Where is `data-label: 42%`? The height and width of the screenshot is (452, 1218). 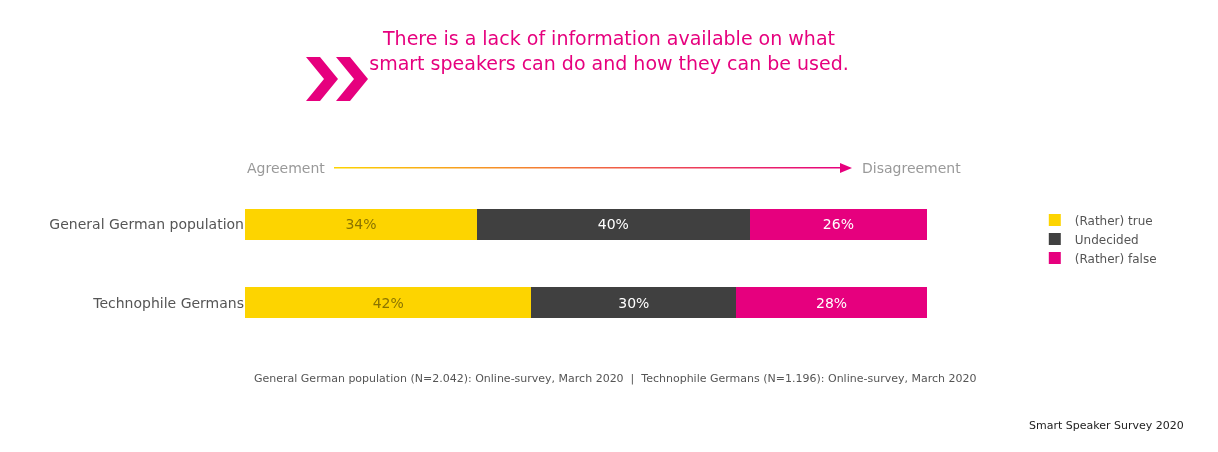 data-label: 42% is located at coordinates (388, 302).